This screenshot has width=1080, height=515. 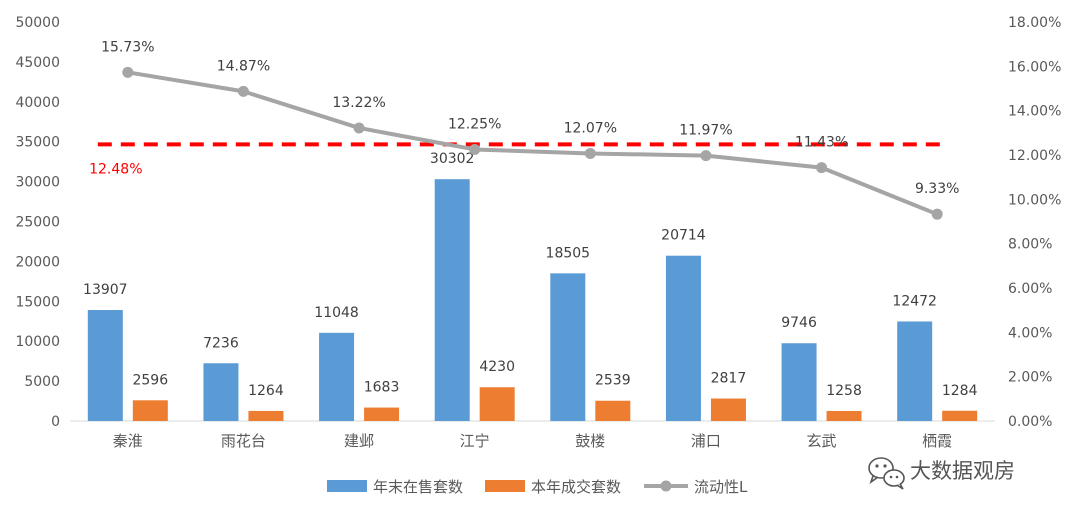 I want to click on legend-label-transactions: 本年成交套数, so click(x=576, y=487).